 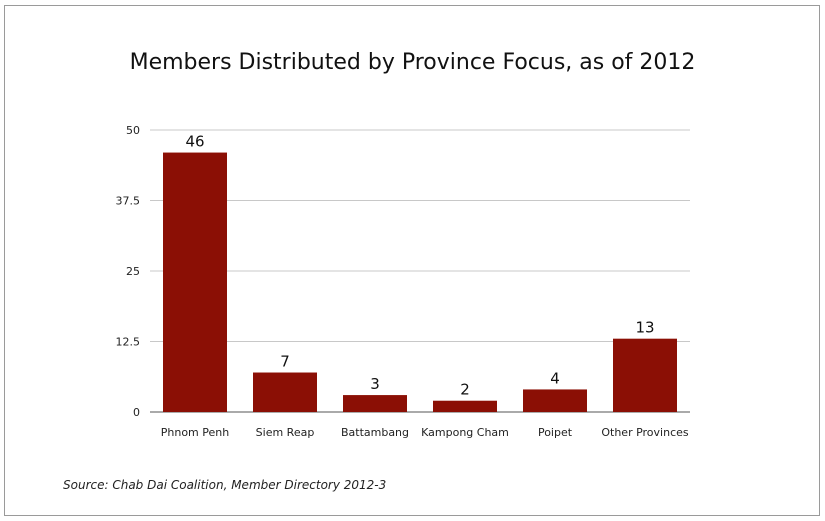 What do you see at coordinates (128, 201) in the screenshot?
I see `y-tick-label: 37.5` at bounding box center [128, 201].